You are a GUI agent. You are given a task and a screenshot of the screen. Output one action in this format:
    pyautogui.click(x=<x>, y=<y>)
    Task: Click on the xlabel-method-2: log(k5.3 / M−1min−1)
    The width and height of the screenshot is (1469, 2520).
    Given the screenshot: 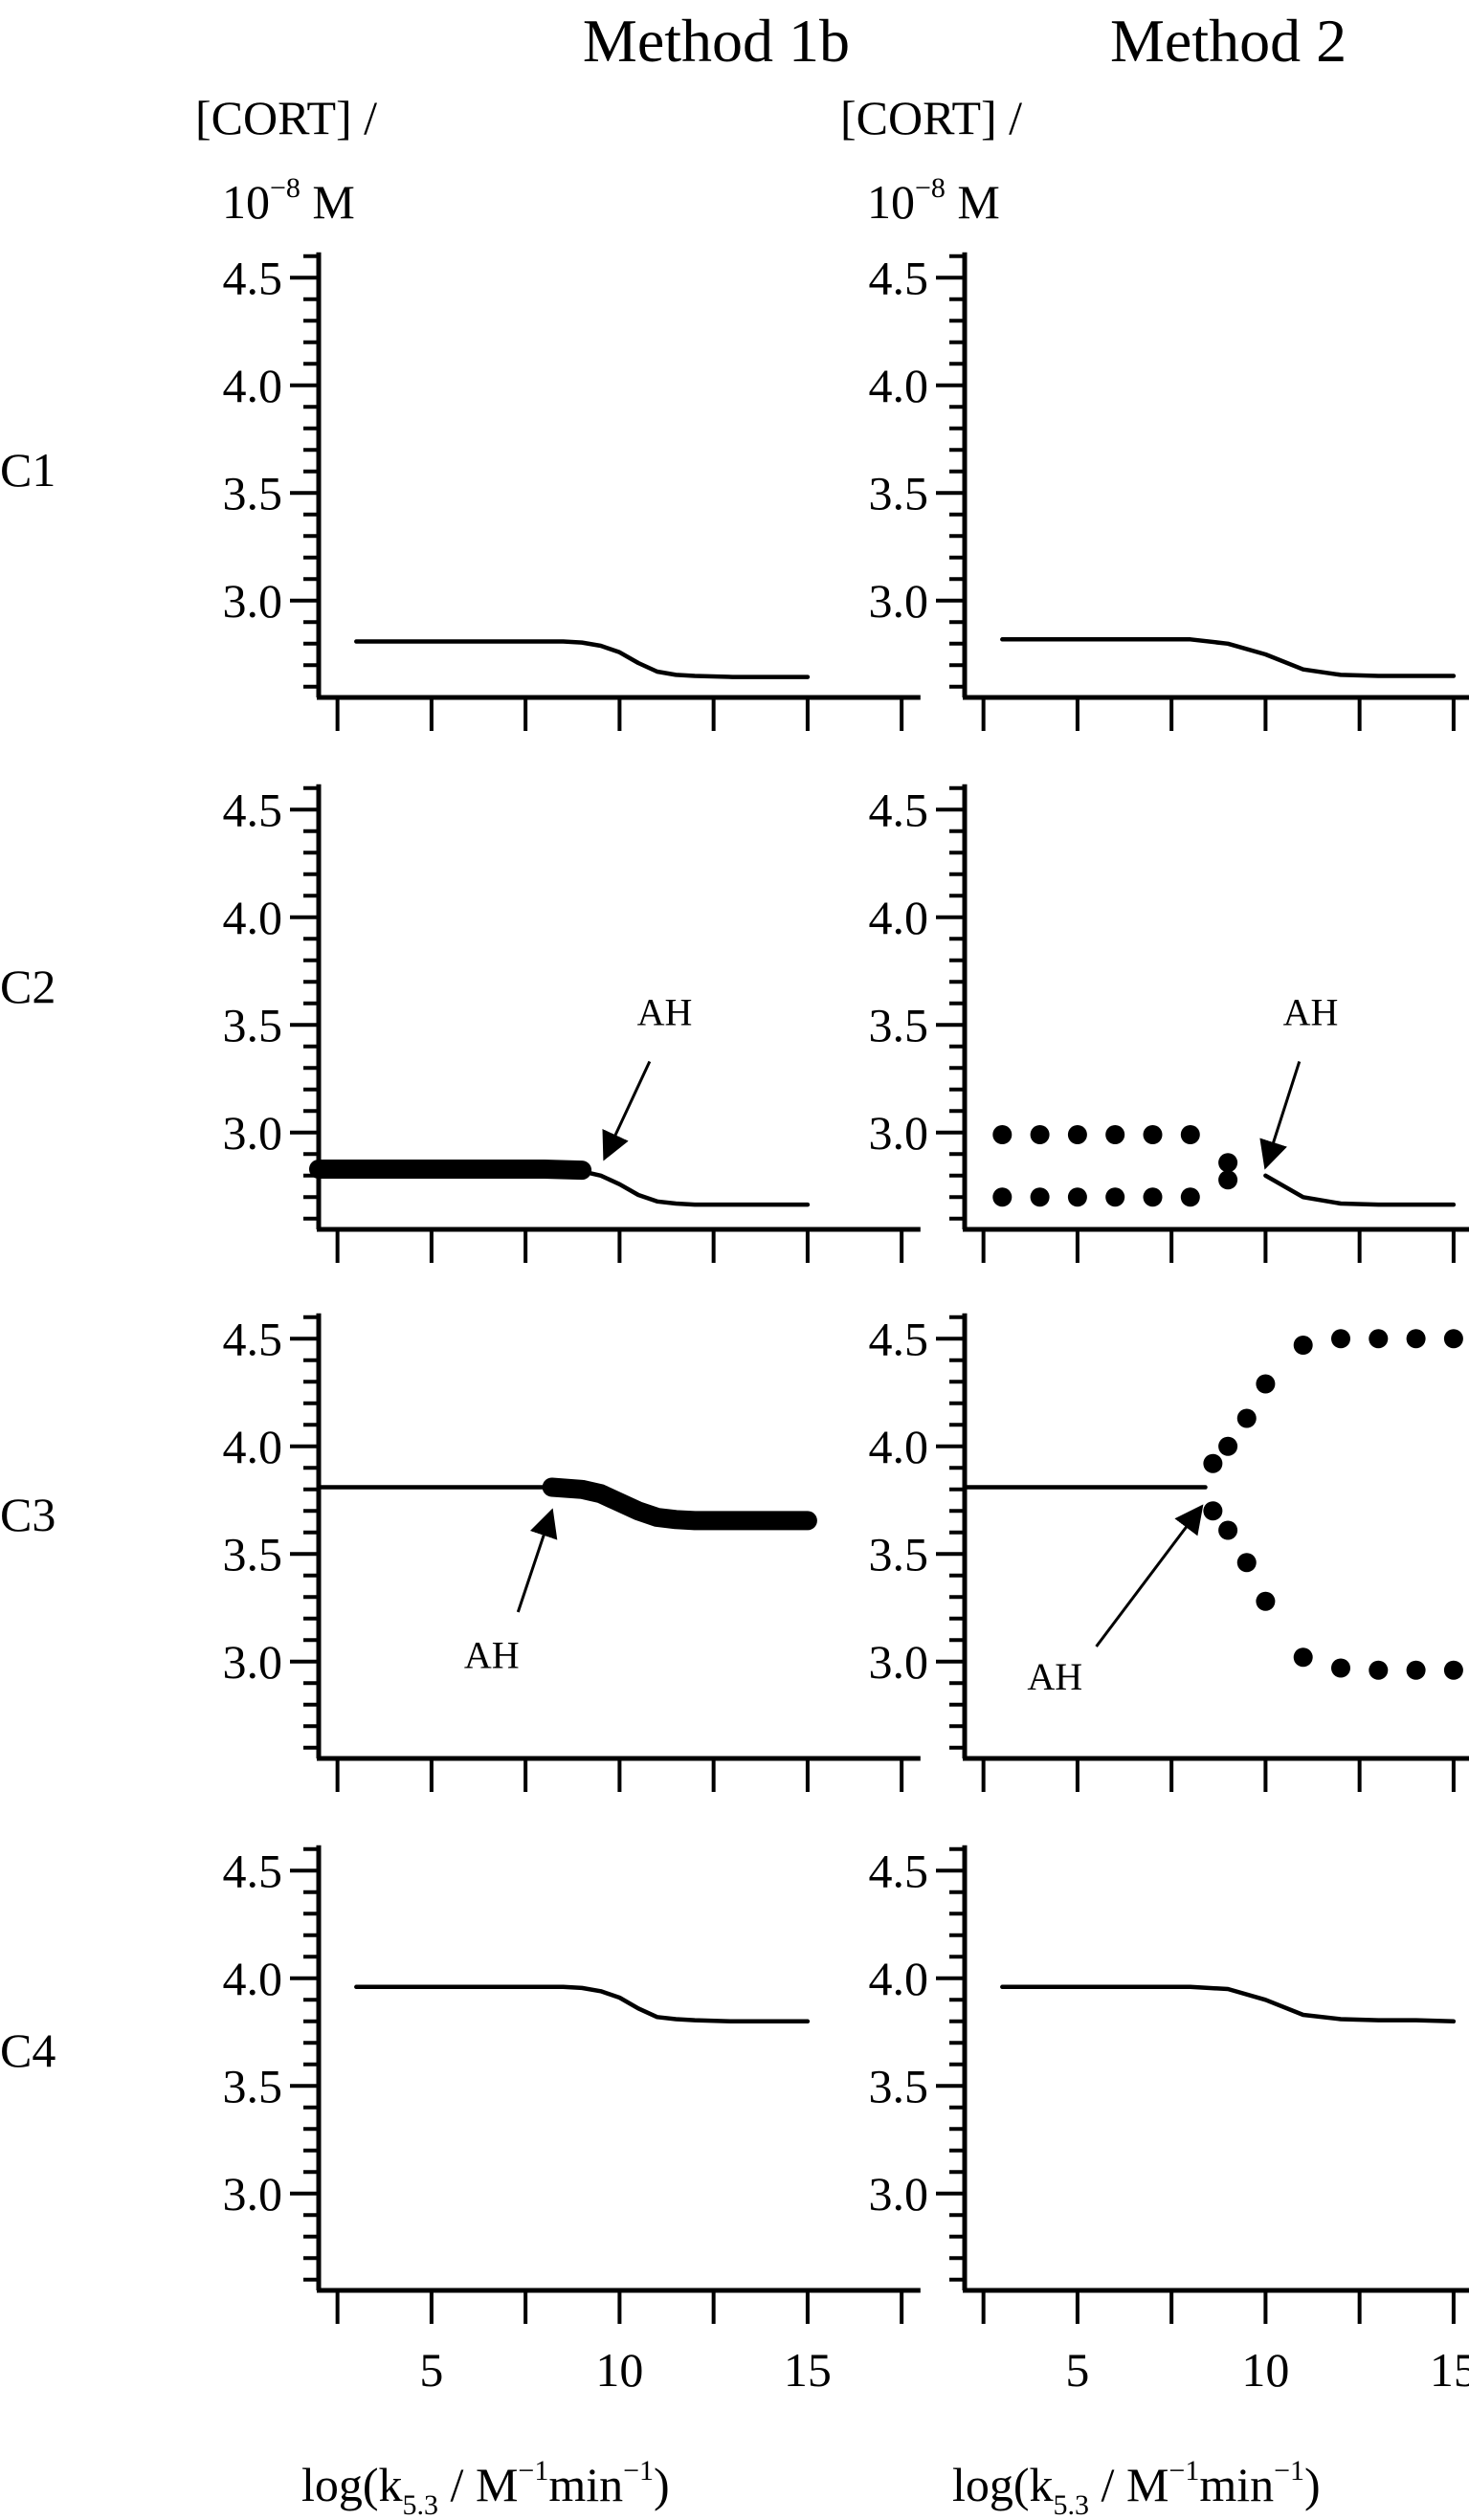 What is the action you would take?
    pyautogui.click(x=1136, y=2487)
    